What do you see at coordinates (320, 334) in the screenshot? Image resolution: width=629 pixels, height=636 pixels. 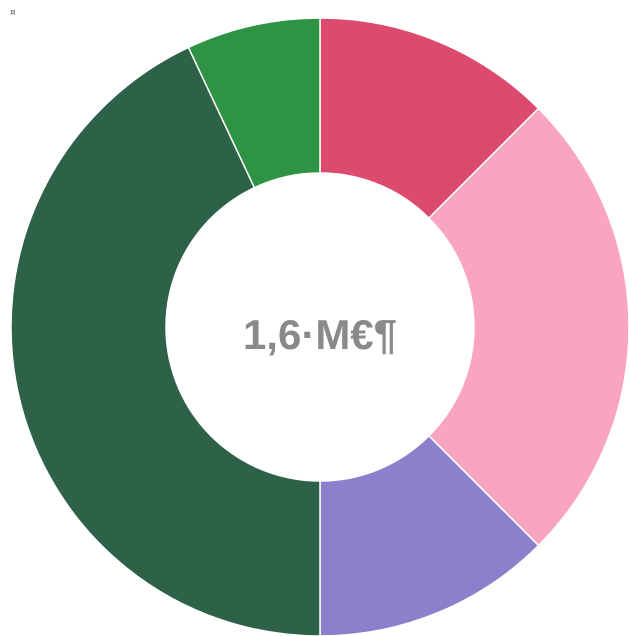 I see `center-label: 1,6·M€¶` at bounding box center [320, 334].